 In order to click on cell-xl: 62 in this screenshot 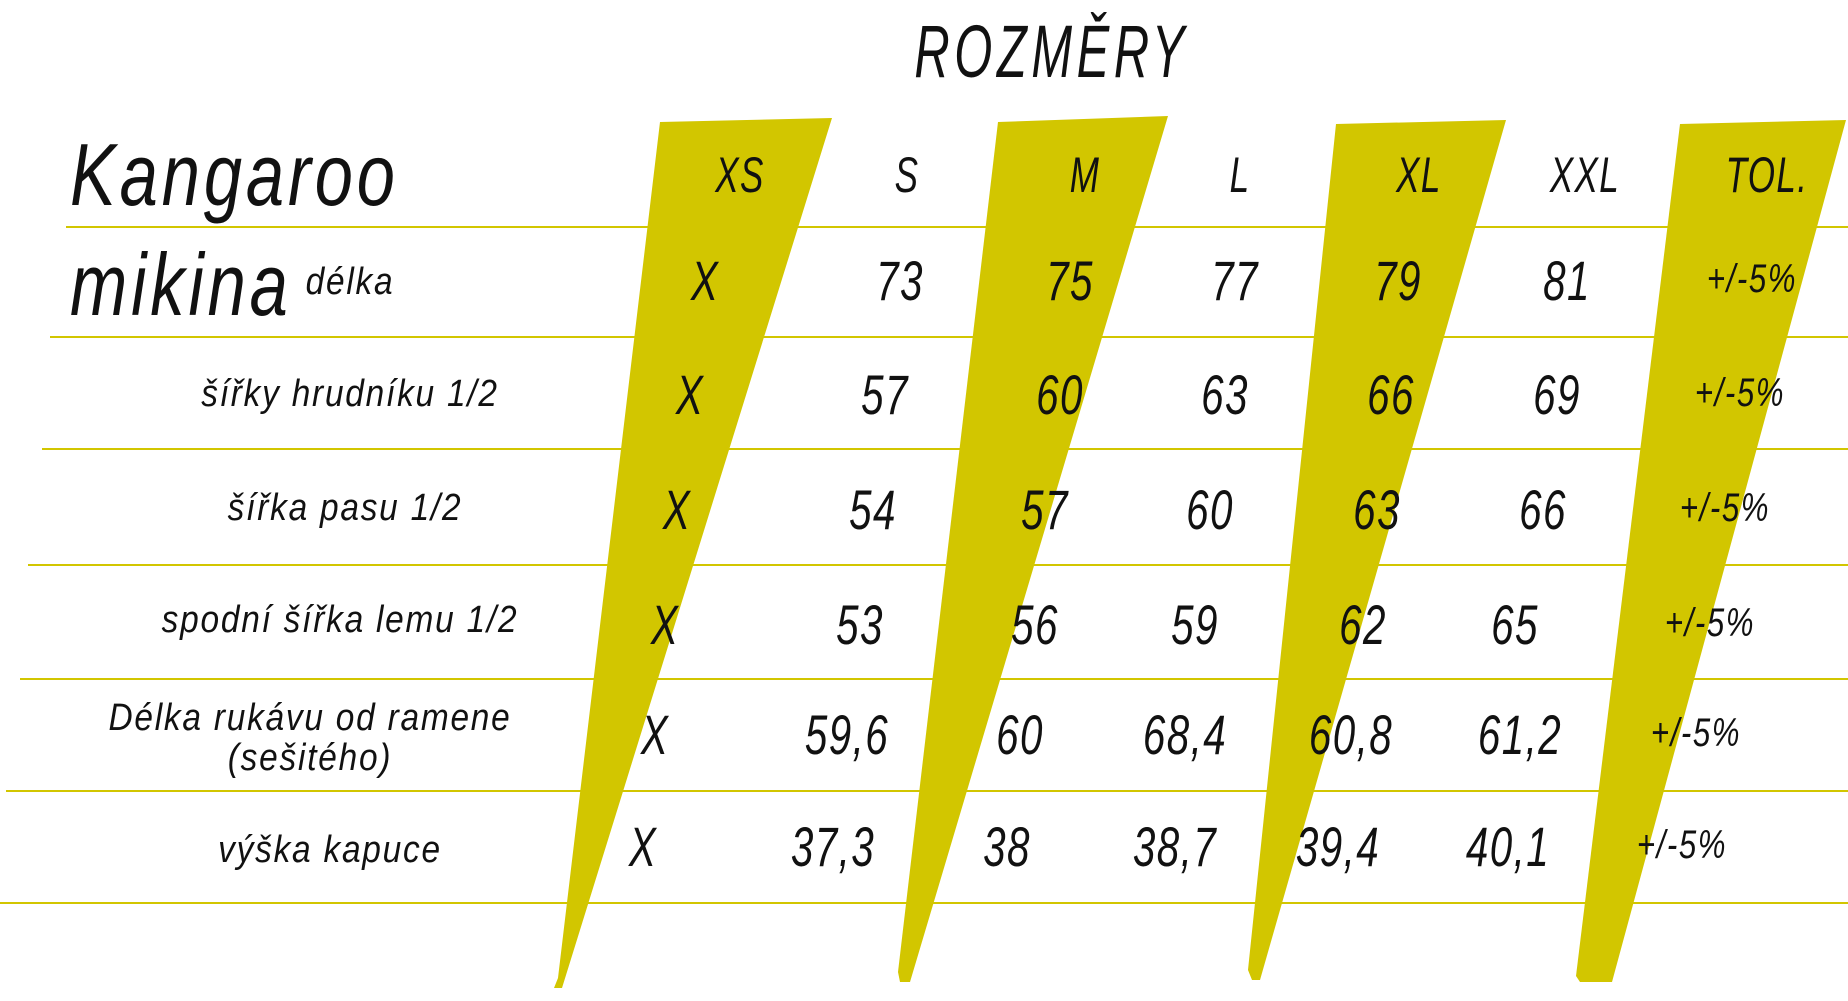, I will do `click(1363, 624)`.